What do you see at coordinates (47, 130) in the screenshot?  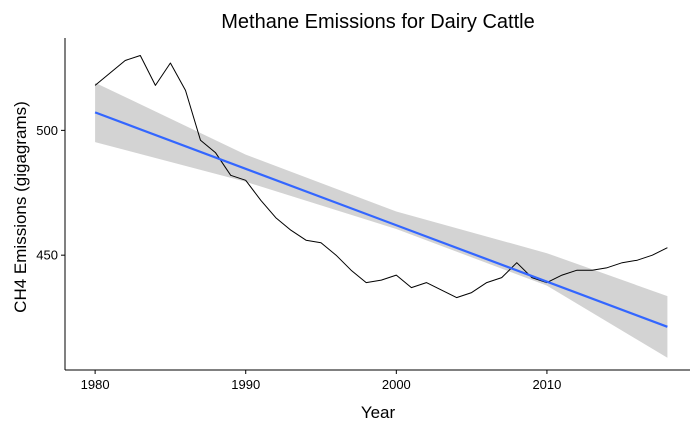 I see `y-tick-label: 500` at bounding box center [47, 130].